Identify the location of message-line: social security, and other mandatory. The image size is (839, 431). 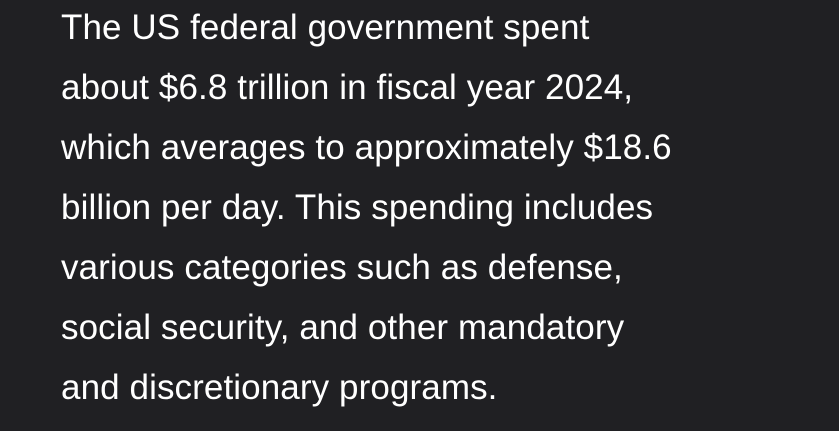
(343, 327).